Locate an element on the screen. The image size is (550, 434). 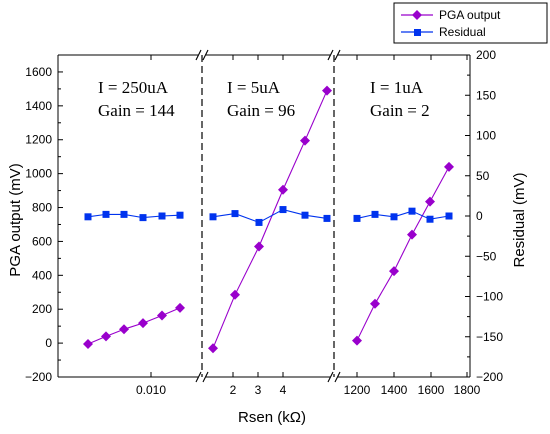
legend-residual-square is located at coordinates (417, 32).